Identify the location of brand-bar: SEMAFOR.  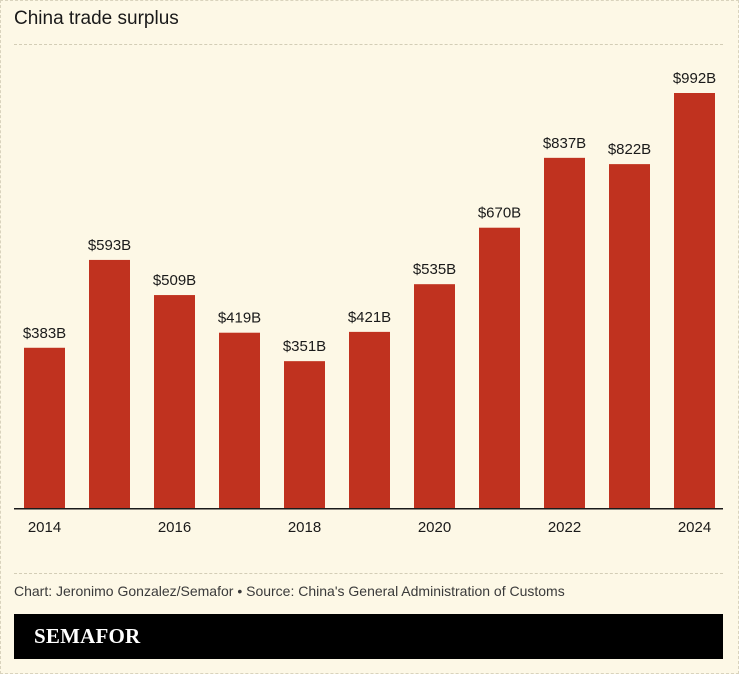
(368, 636).